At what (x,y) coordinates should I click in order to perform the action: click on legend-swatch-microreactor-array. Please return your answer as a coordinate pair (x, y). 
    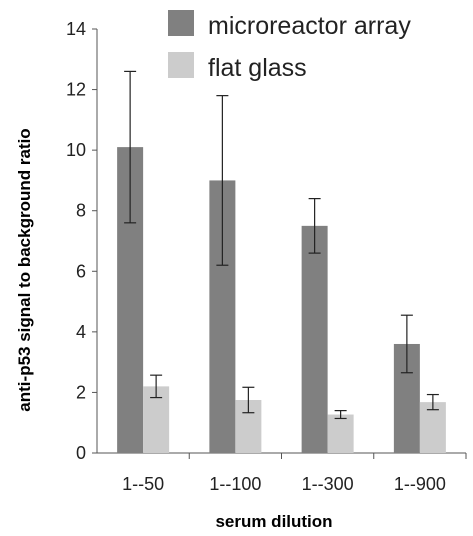
    Looking at the image, I should click on (181, 23).